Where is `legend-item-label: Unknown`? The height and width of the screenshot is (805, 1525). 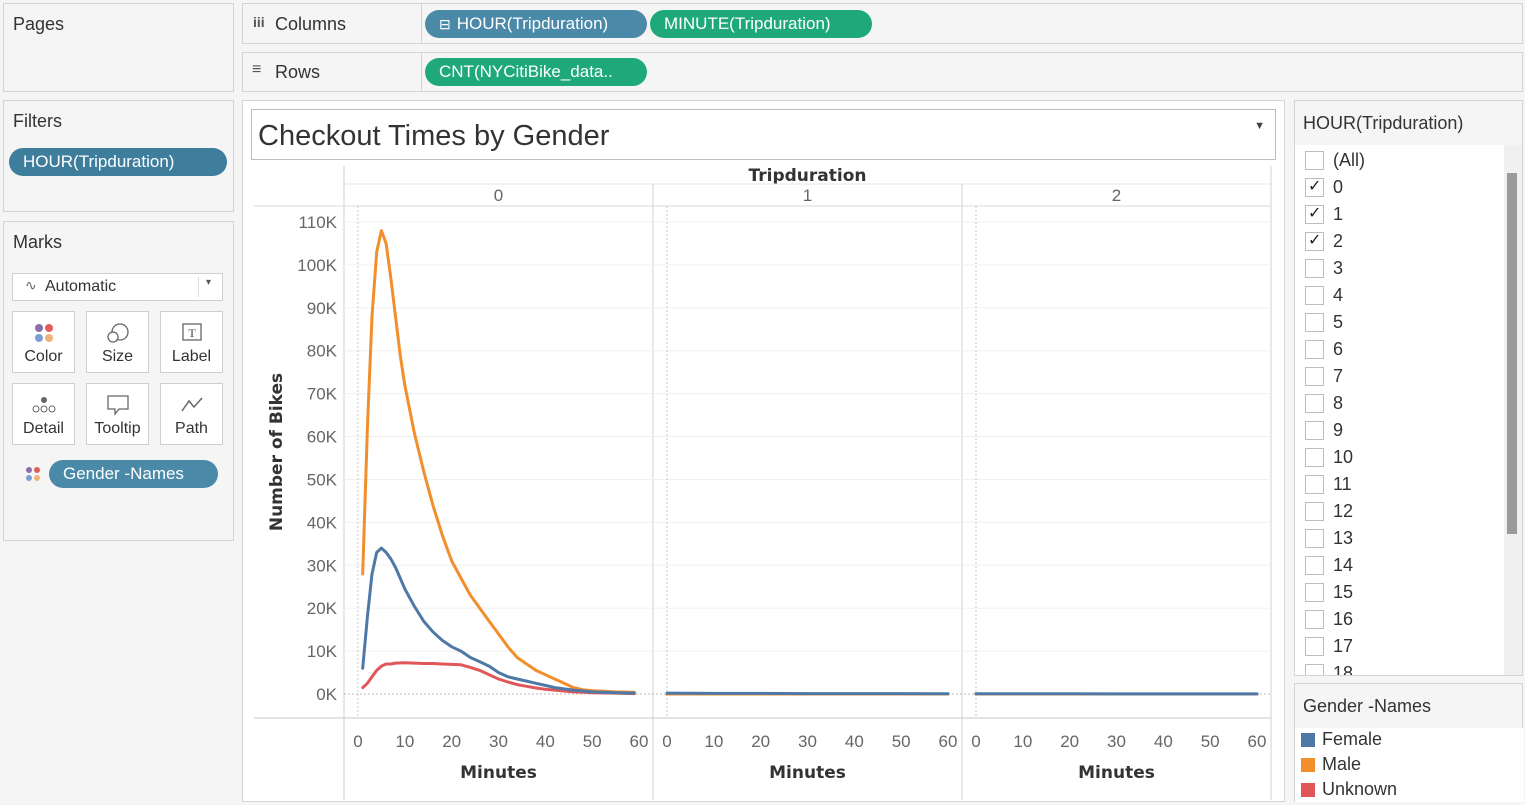 legend-item-label: Unknown is located at coordinates (1360, 789).